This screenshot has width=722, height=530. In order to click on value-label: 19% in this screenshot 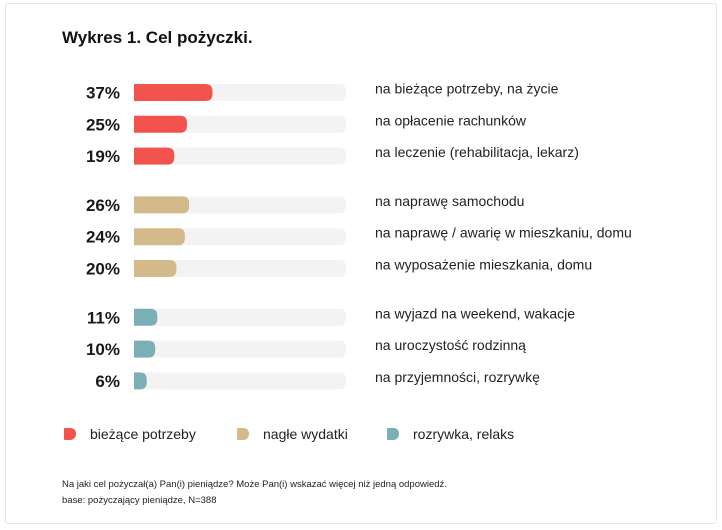, I will do `click(103, 156)`.